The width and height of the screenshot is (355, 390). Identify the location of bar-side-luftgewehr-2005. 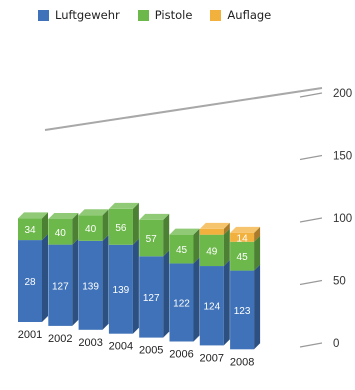
(166, 294).